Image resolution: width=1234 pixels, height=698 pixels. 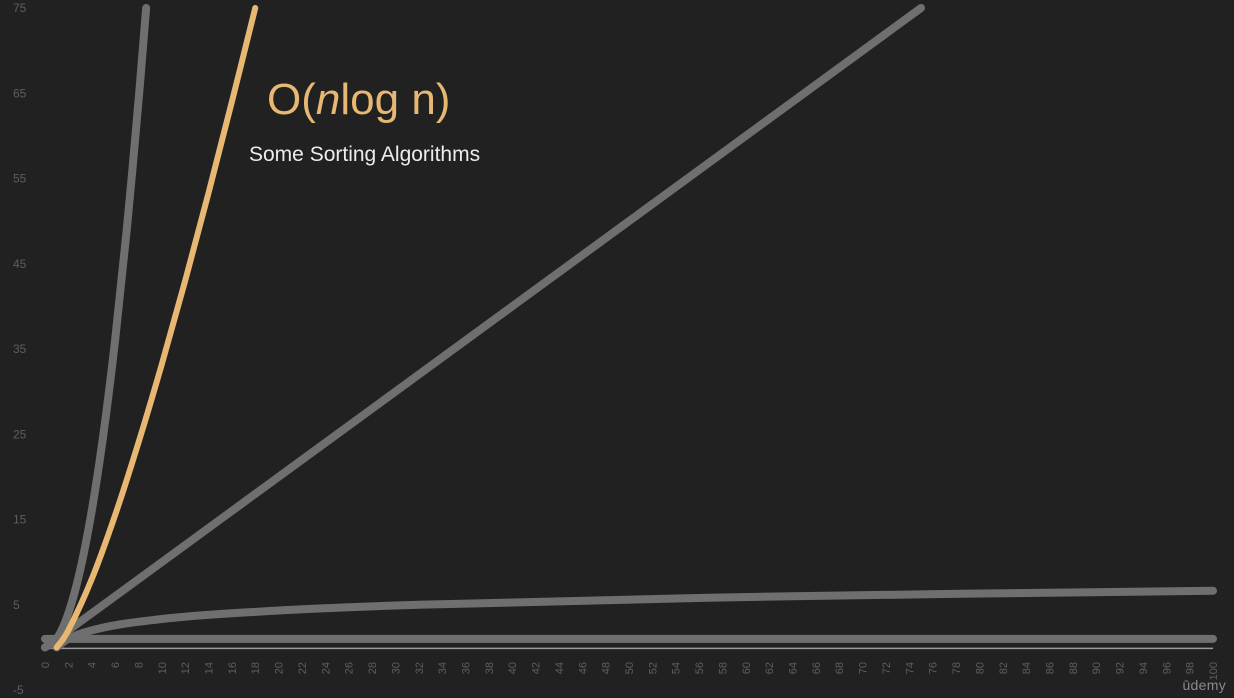 I want to click on y-tick-label: 75, so click(x=20, y=8).